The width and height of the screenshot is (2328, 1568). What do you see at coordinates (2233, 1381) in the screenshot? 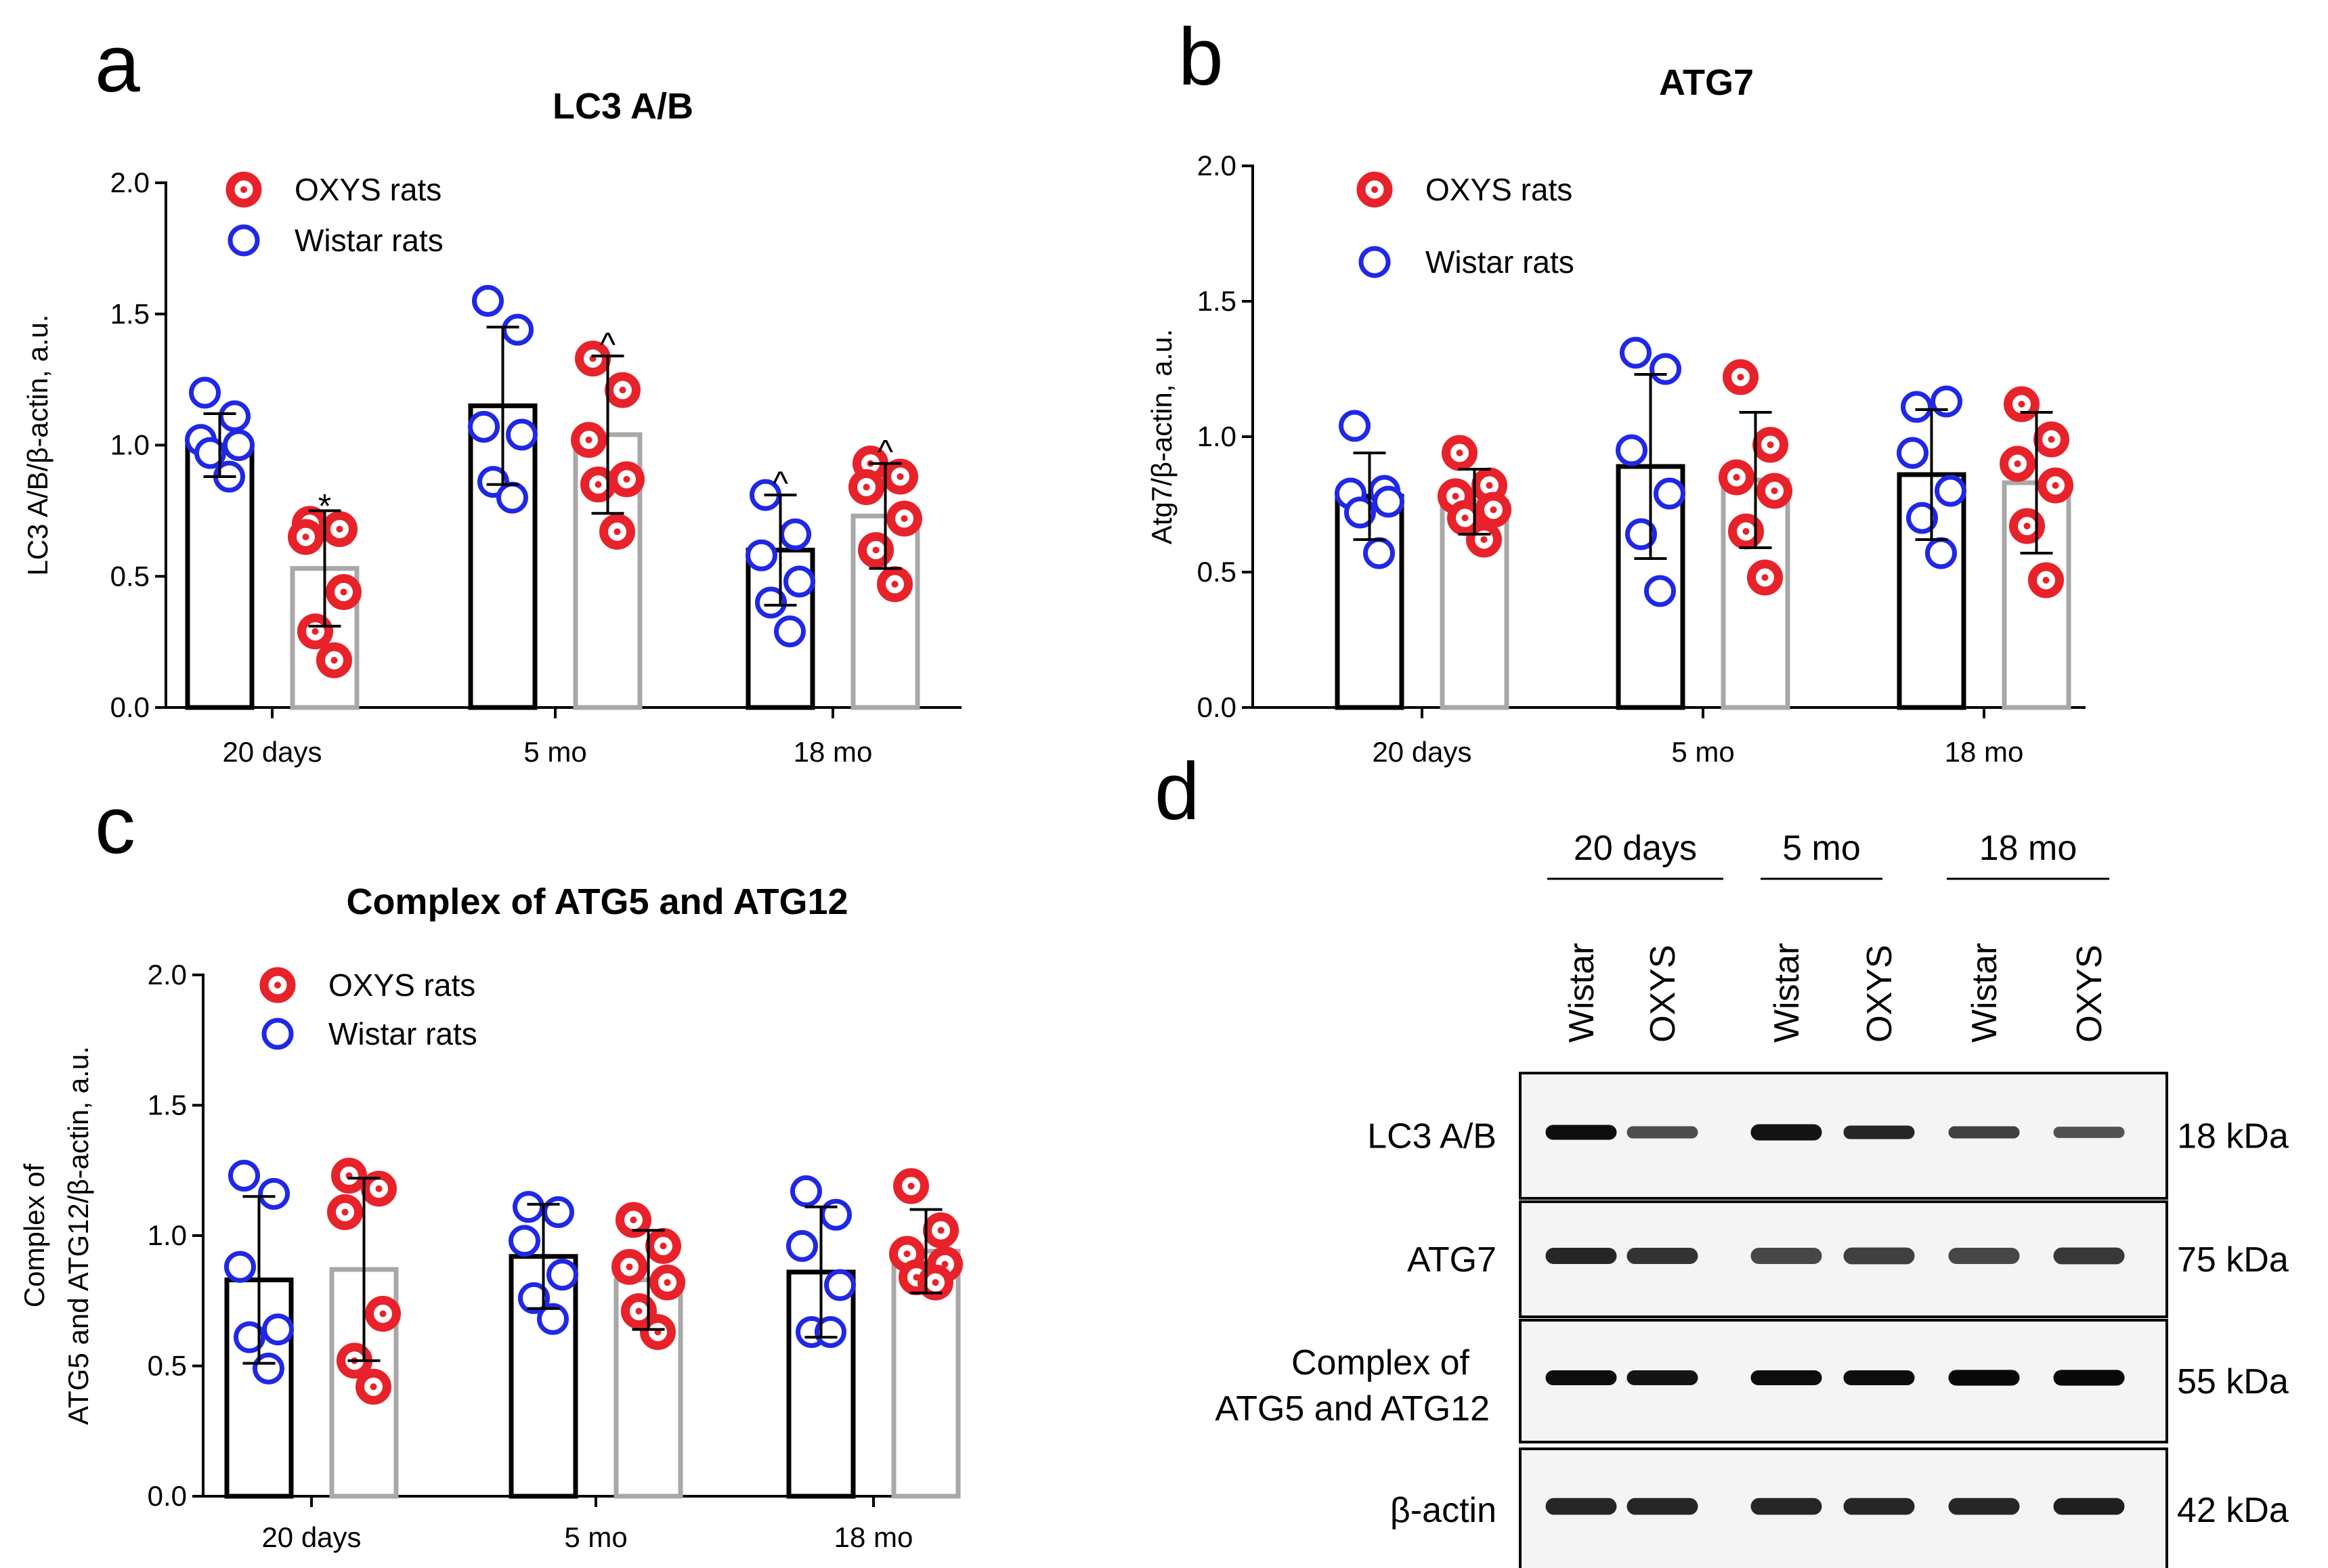
I see `blot-kda-label: 55 kDa` at bounding box center [2233, 1381].